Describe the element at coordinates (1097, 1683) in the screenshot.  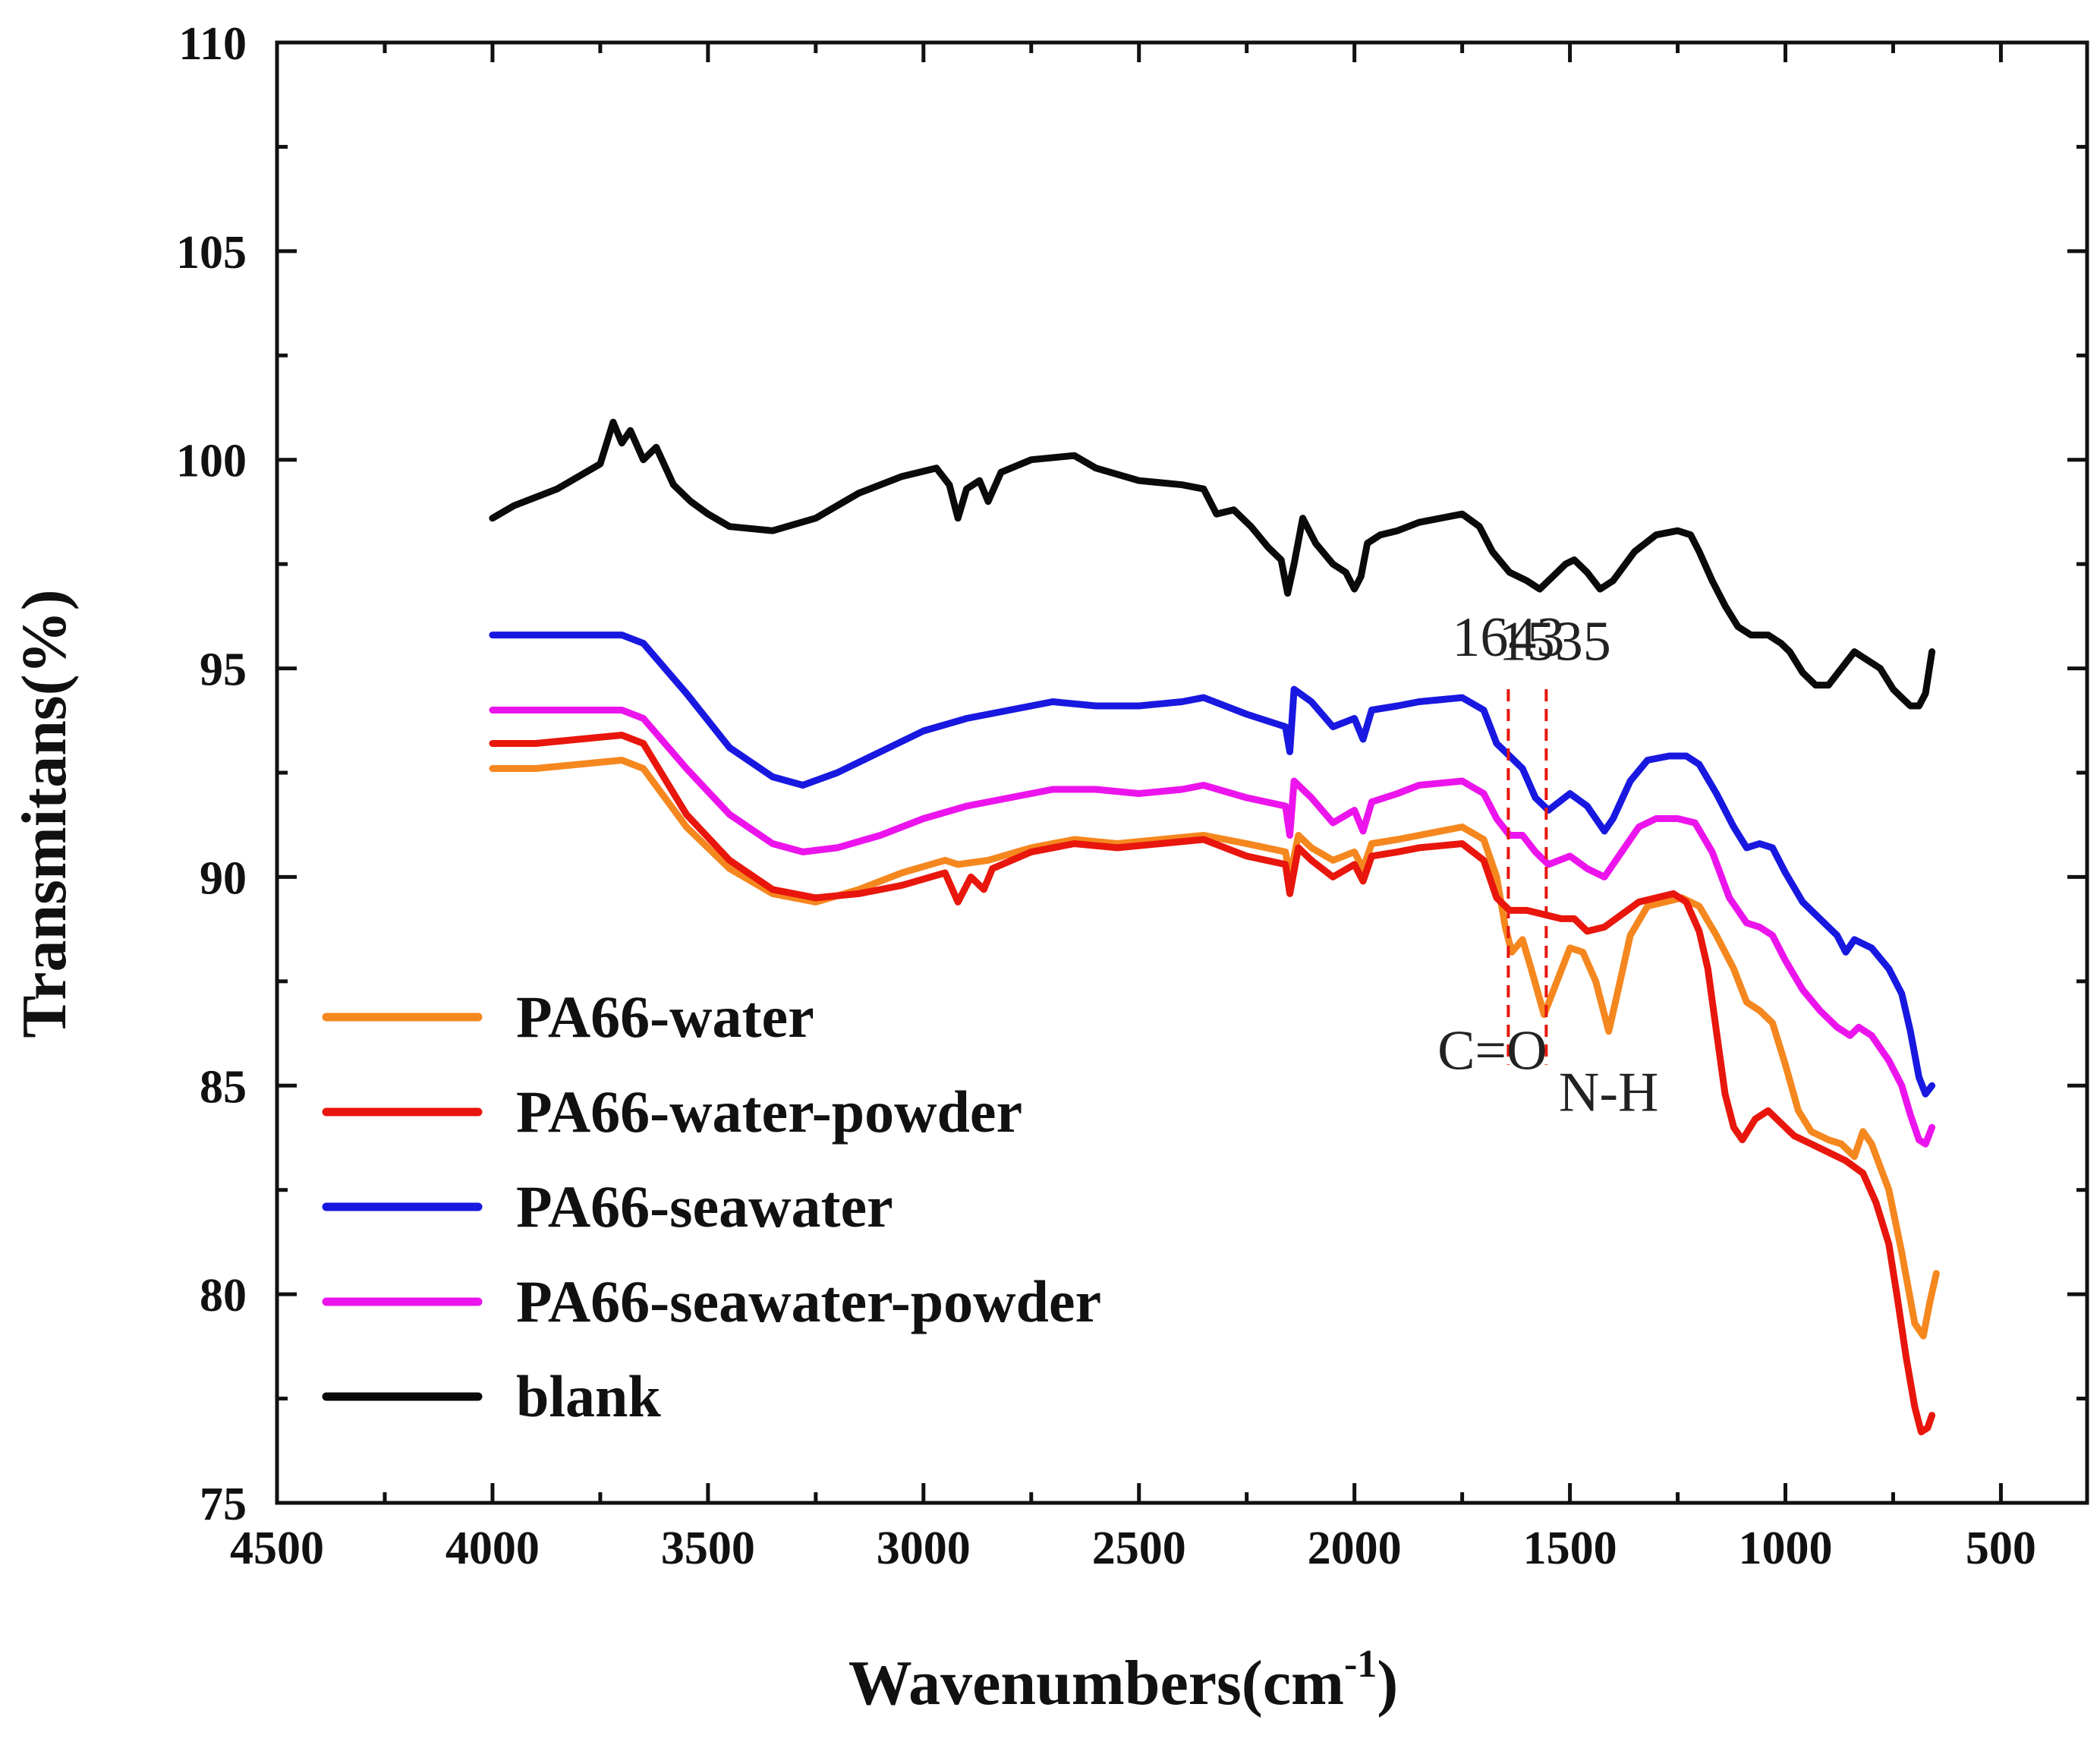
I see `x-axis-title-main: Wavenumbers(cm` at that location.